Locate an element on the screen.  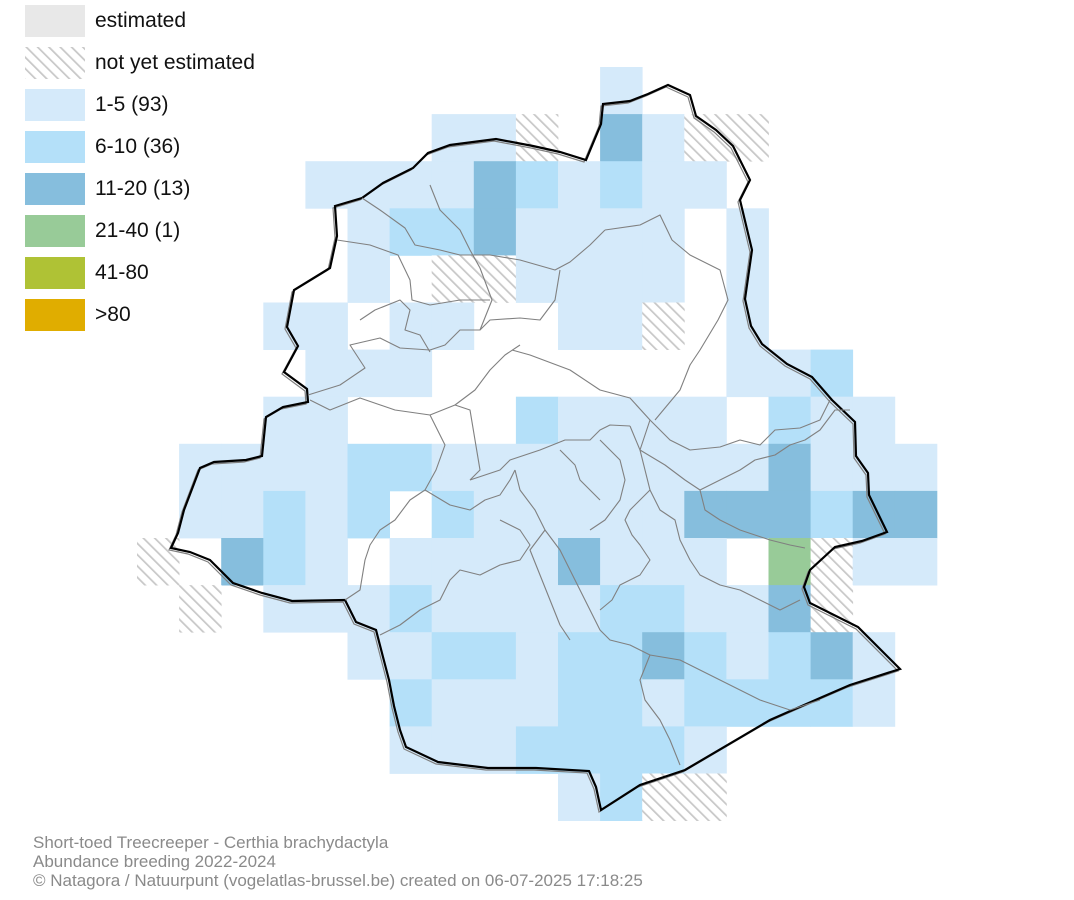
legend-label-not-estimated: not yet estimated is located at coordinates (175, 62).